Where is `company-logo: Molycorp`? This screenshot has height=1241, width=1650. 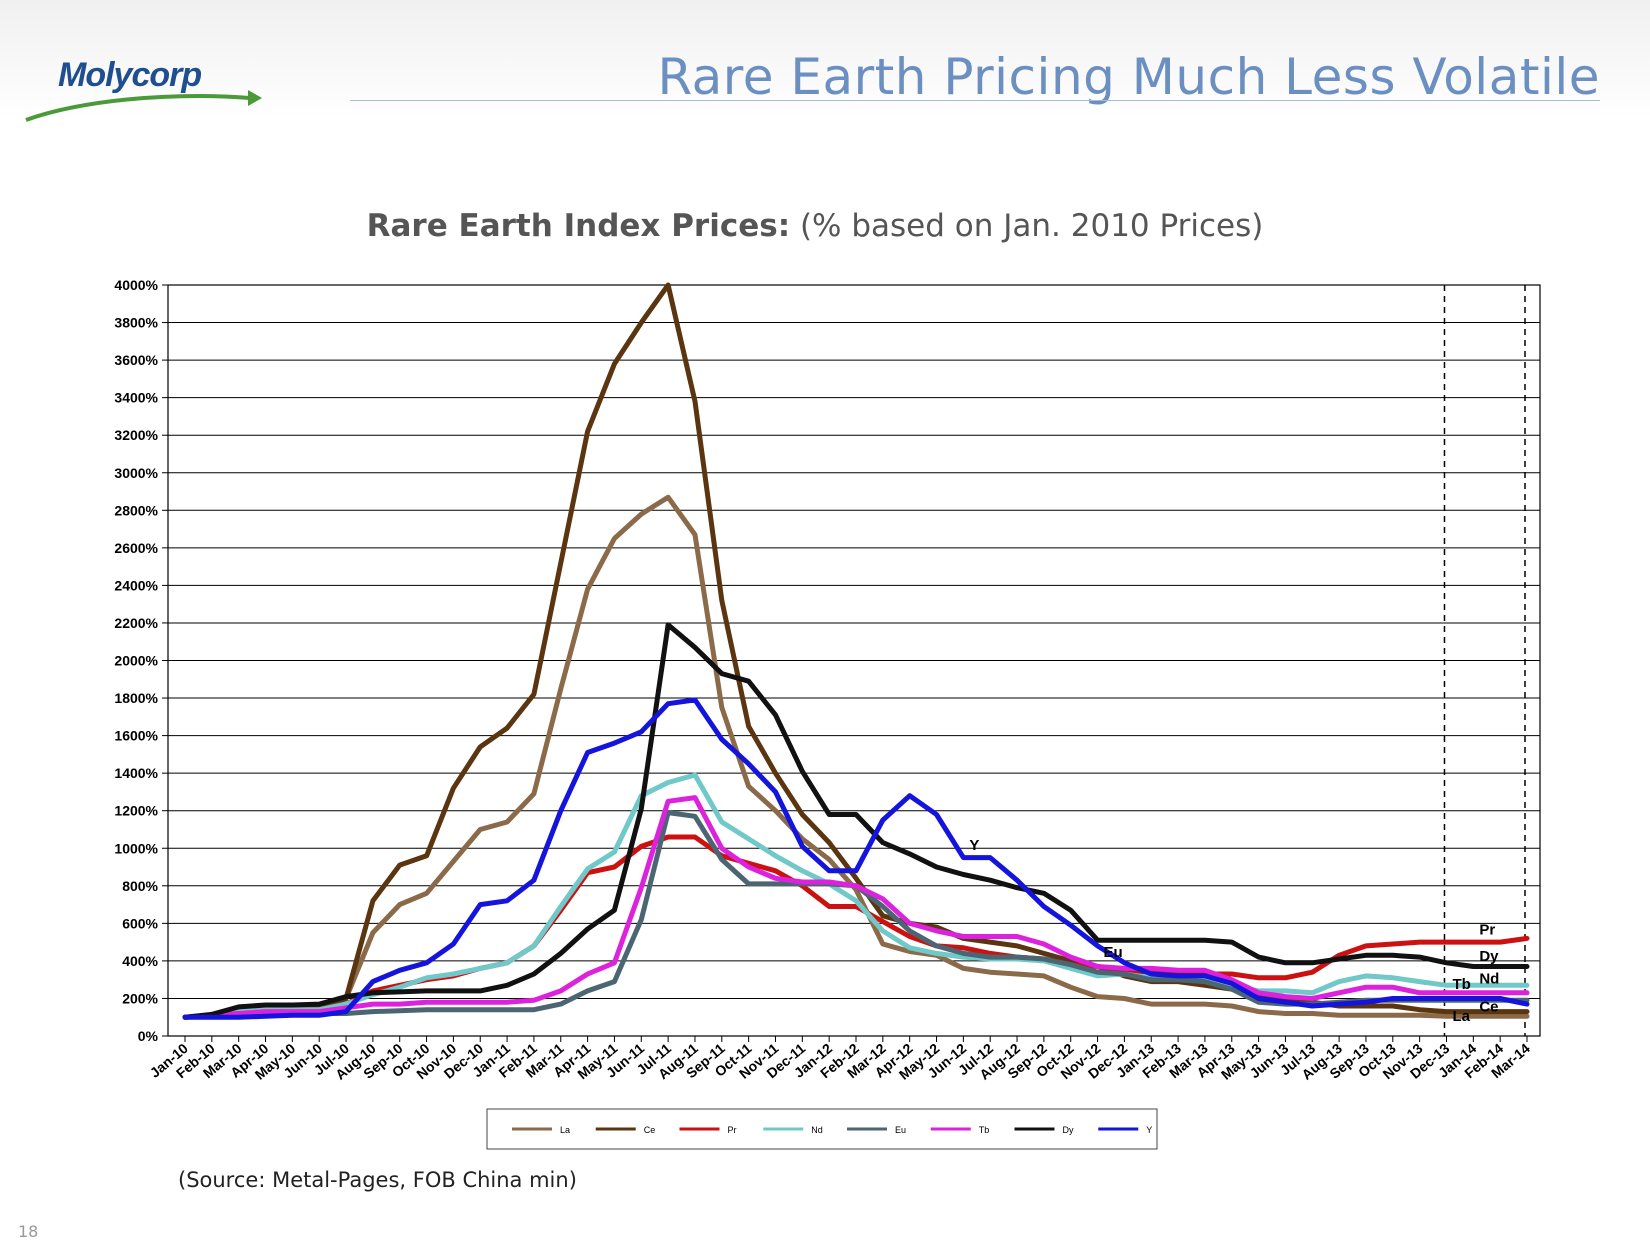
company-logo: Molycorp is located at coordinates (142, 87).